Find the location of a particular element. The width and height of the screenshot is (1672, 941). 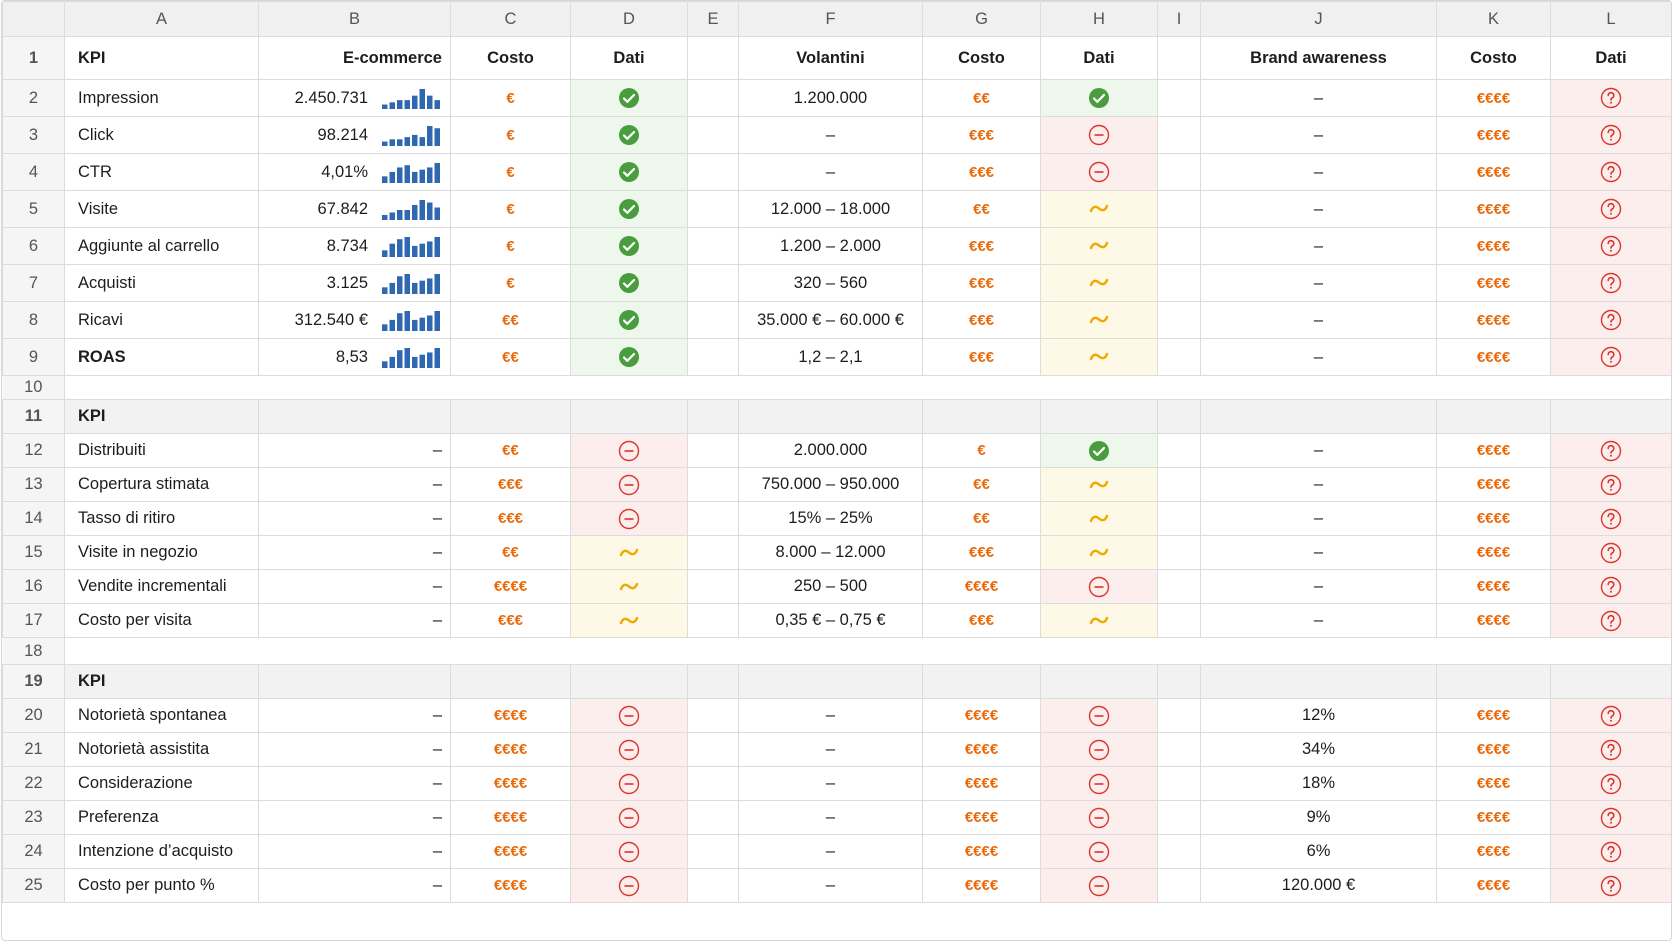

cell: 3.125 is located at coordinates (354, 283).